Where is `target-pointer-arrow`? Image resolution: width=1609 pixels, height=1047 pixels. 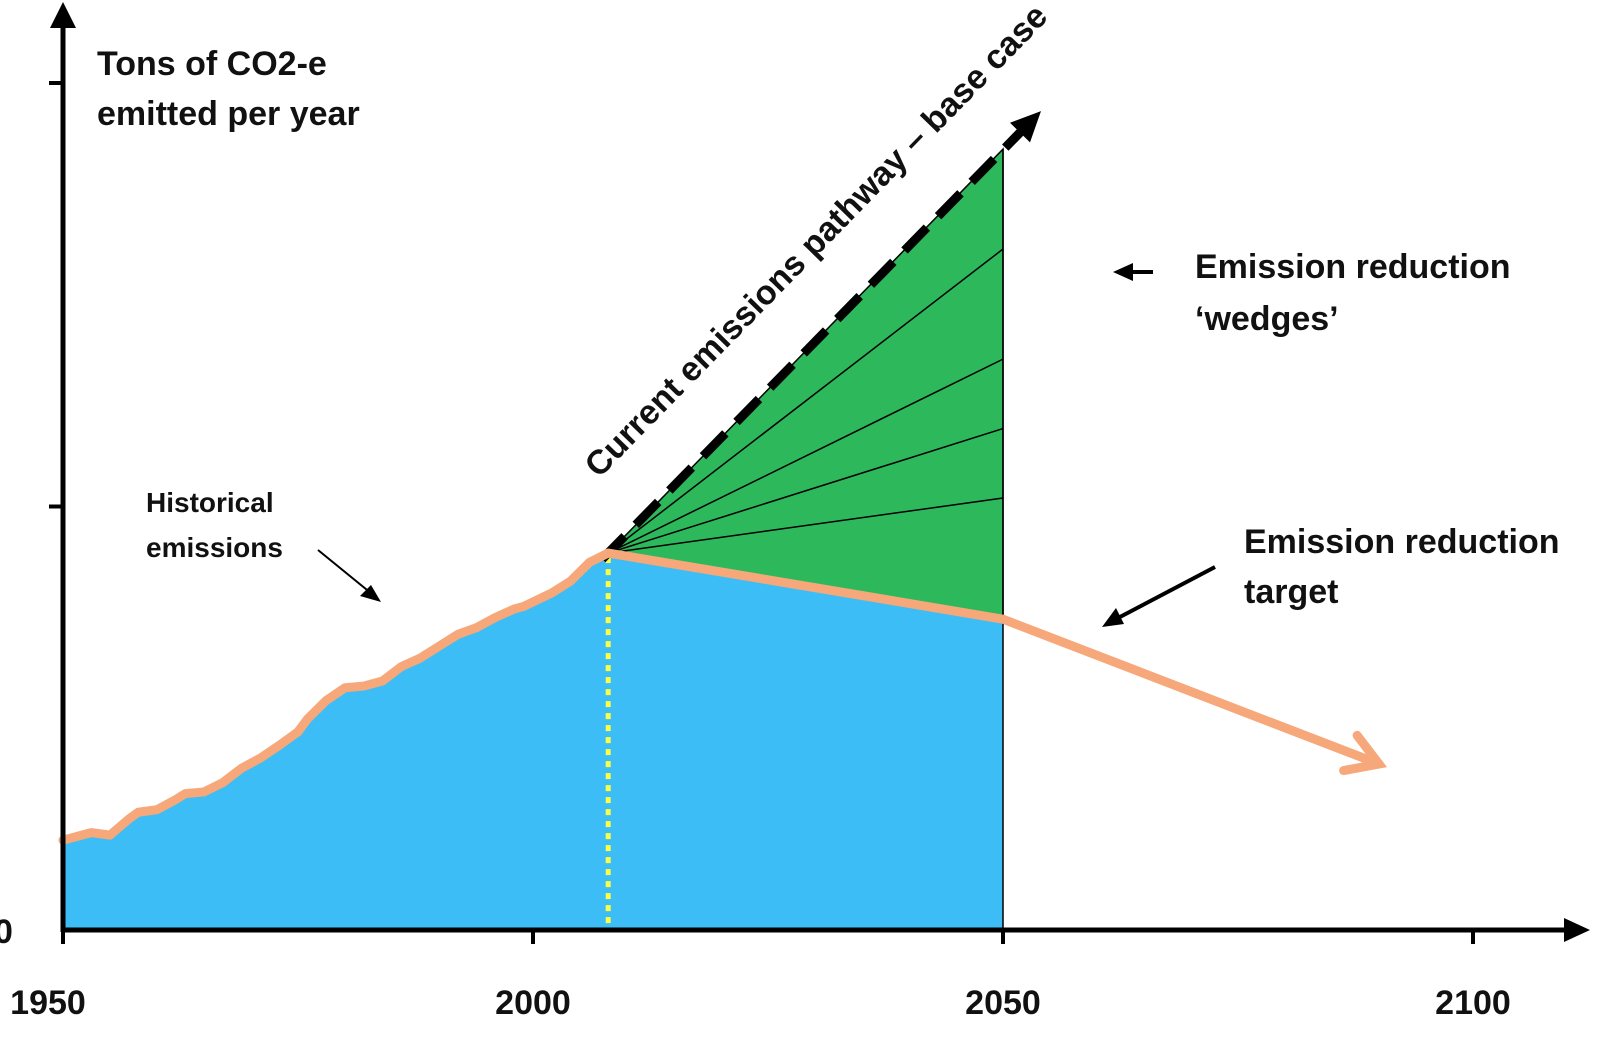
target-pointer-arrow is located at coordinates (1166, 592).